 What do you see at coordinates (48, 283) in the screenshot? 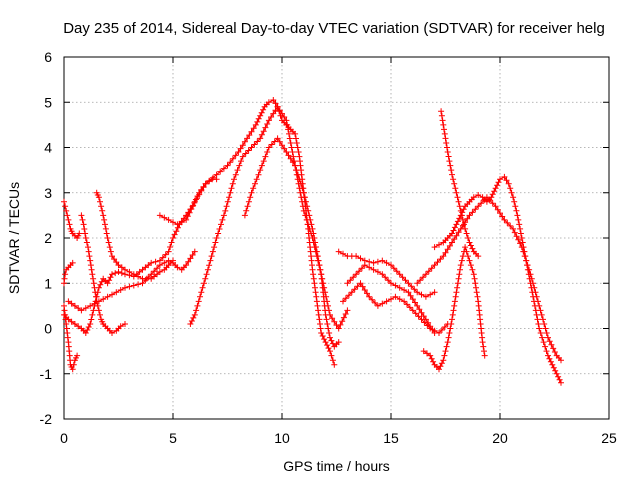
I see `y-tick-label: 1` at bounding box center [48, 283].